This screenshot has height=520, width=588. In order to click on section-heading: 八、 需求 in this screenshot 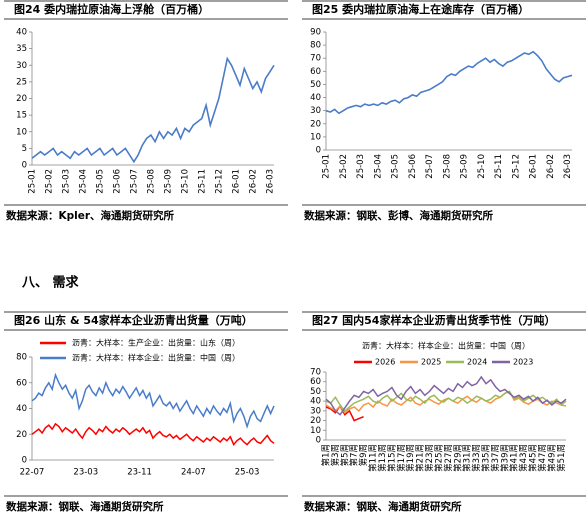, I will do `click(50, 283)`.